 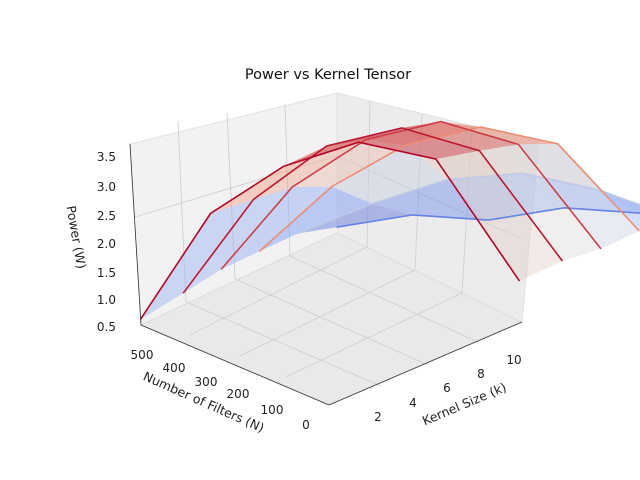 What do you see at coordinates (106, 273) in the screenshot?
I see `z-tick-label: 1.5` at bounding box center [106, 273].